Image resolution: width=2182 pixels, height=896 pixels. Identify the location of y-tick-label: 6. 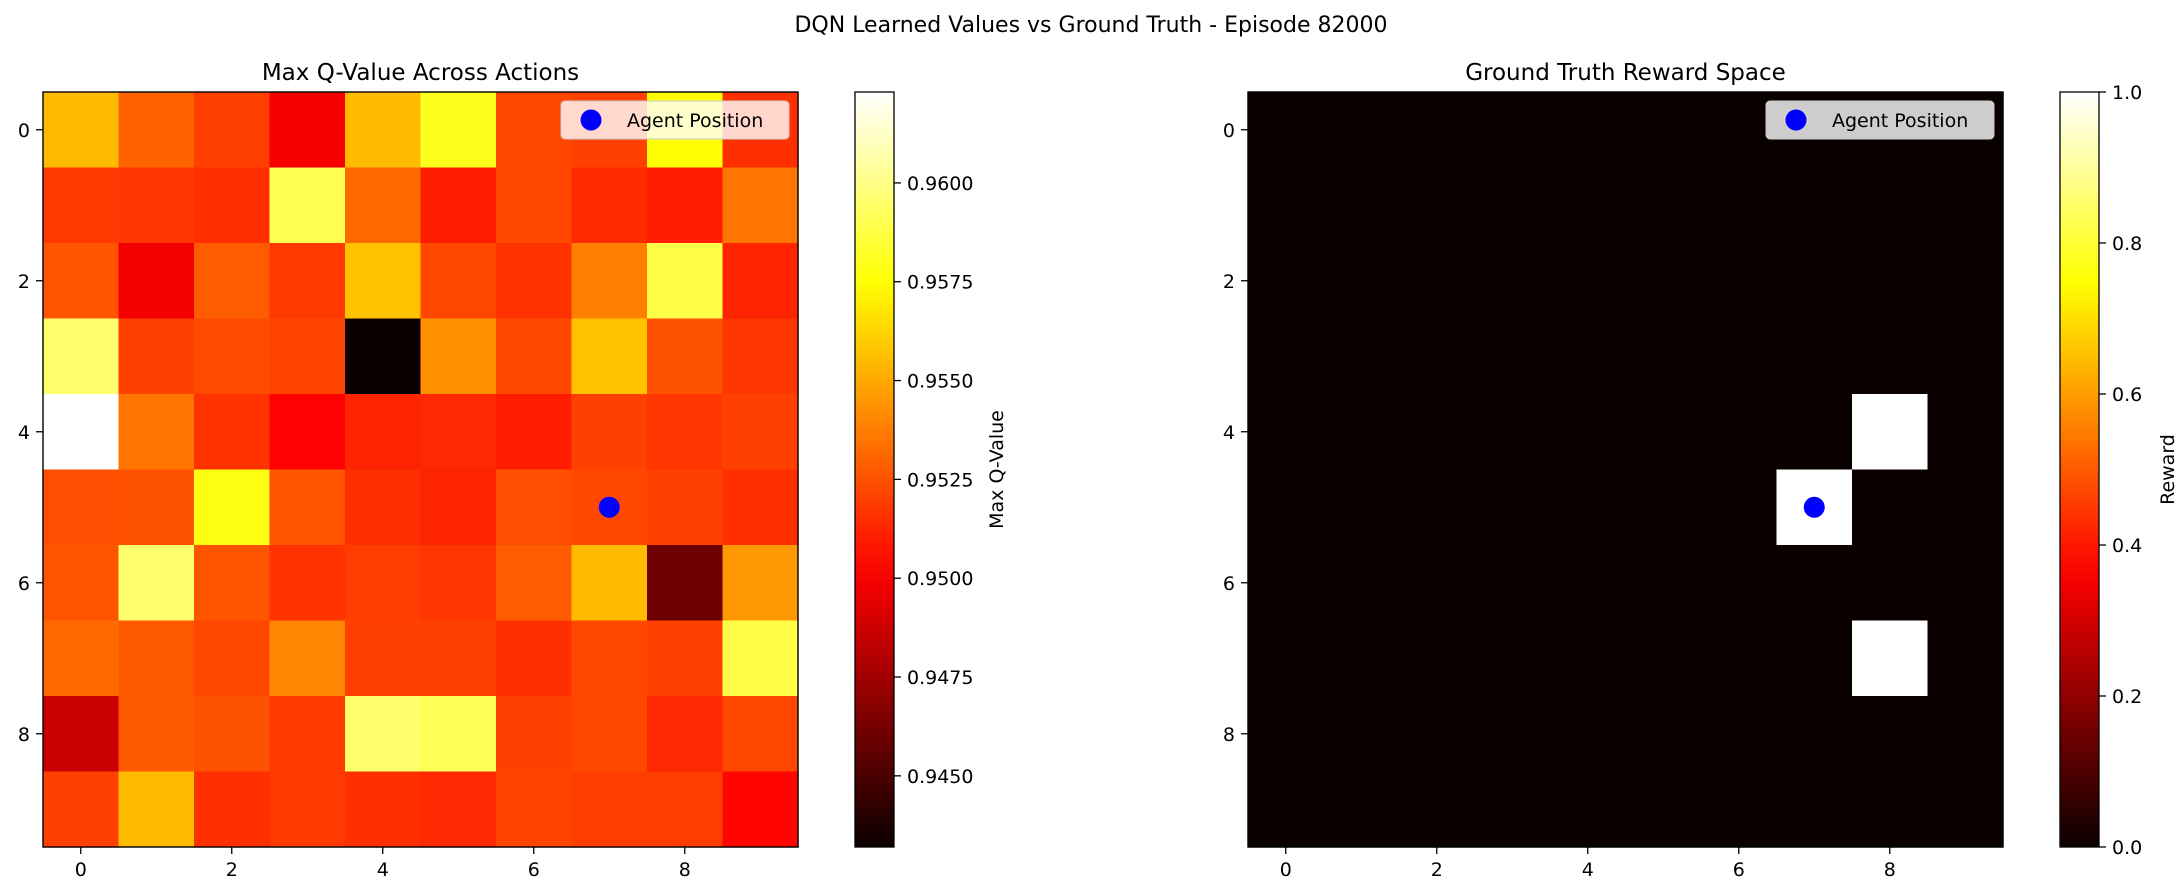
(24, 584).